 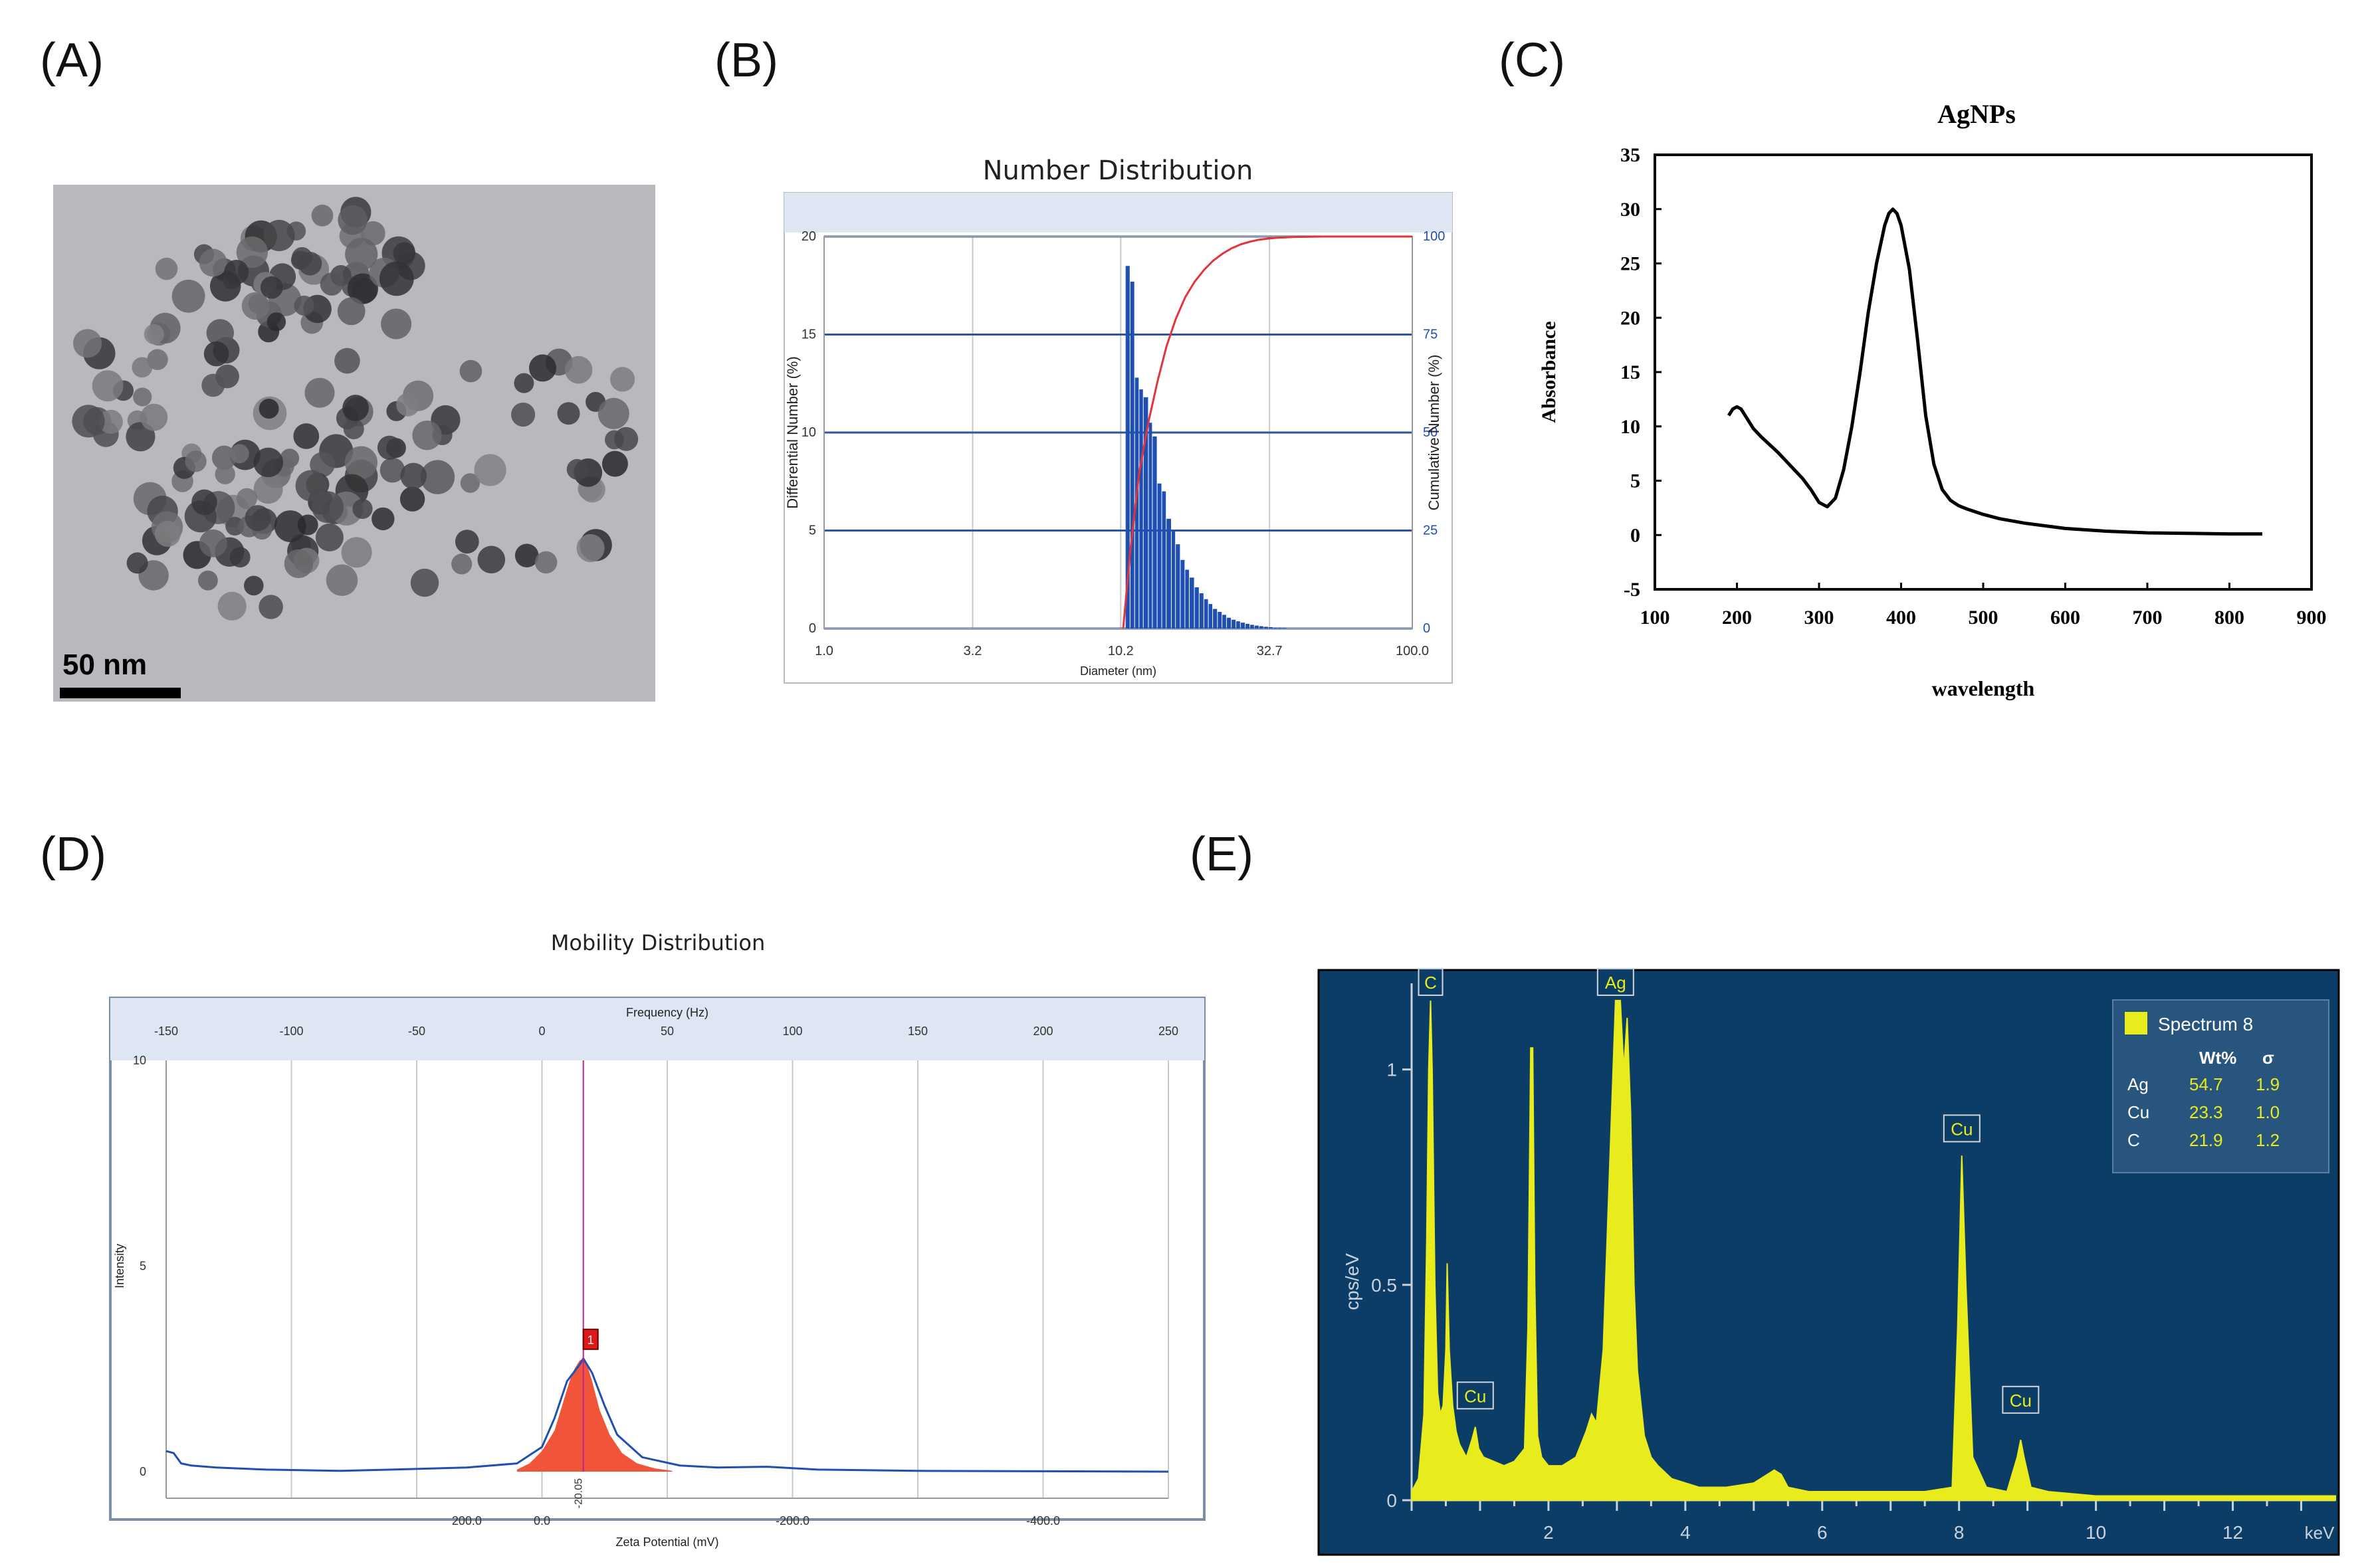 I want to click on legend-swatch, so click(x=2136, y=1023).